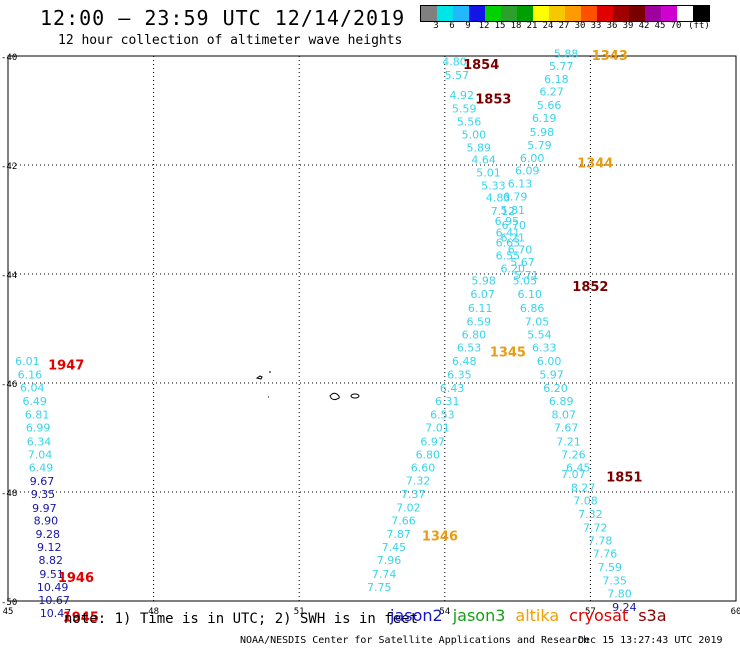  What do you see at coordinates (599, 615) in the screenshot?
I see `satellite-label: cryosat` at bounding box center [599, 615].